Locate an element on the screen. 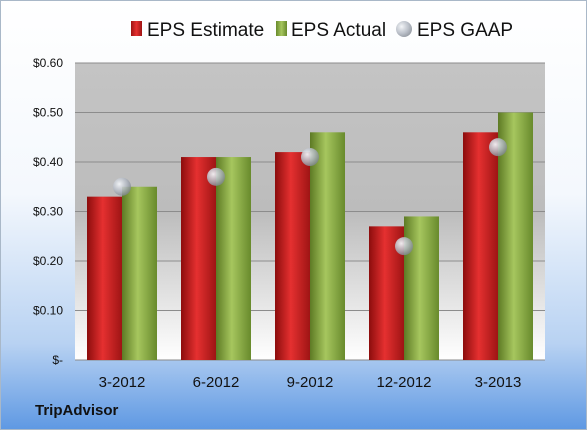 The width and height of the screenshot is (587, 430). legend: EPS Estimate EPS Actual EPS GAAP is located at coordinates (322, 30).